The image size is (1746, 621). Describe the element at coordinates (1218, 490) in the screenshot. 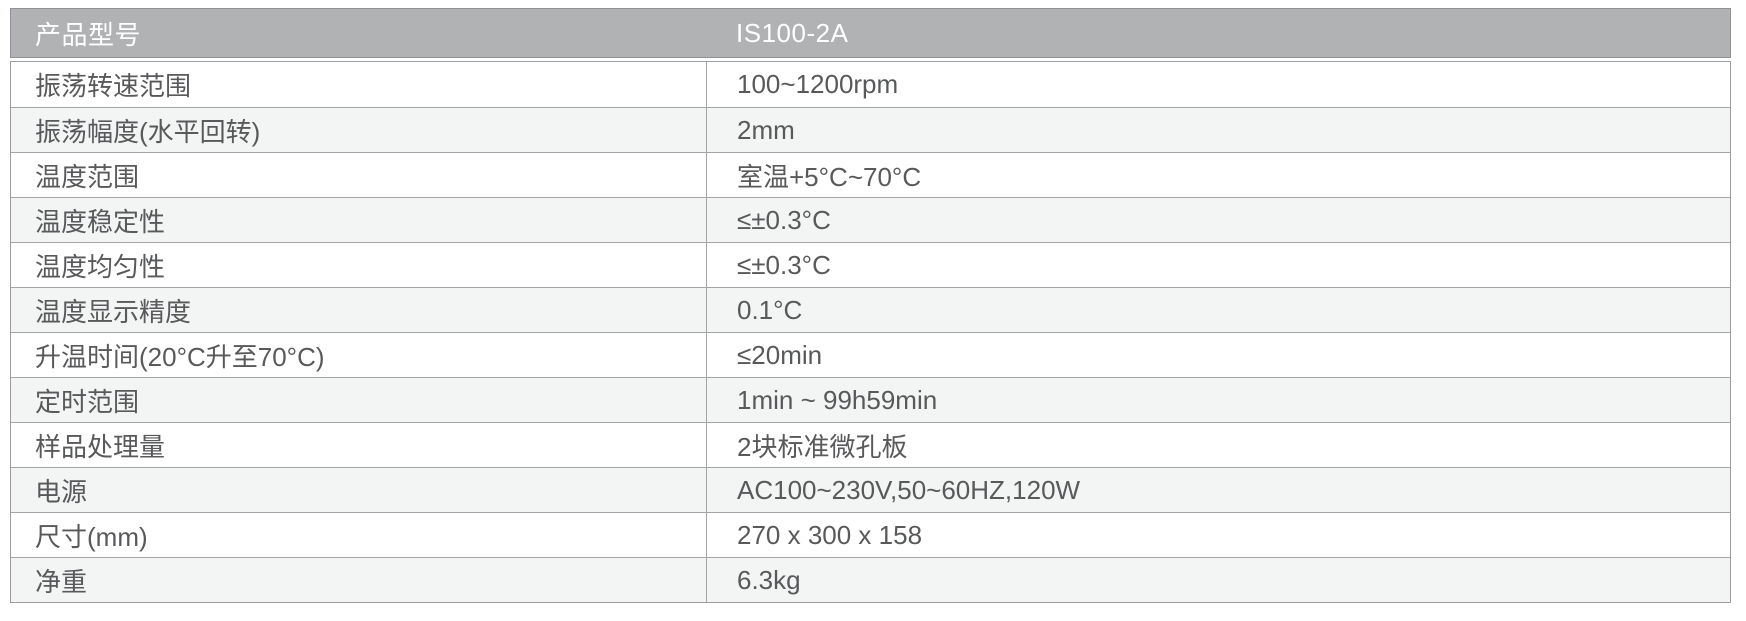

I see `spec-value: AC100~230V,50~60HZ,120W` at that location.